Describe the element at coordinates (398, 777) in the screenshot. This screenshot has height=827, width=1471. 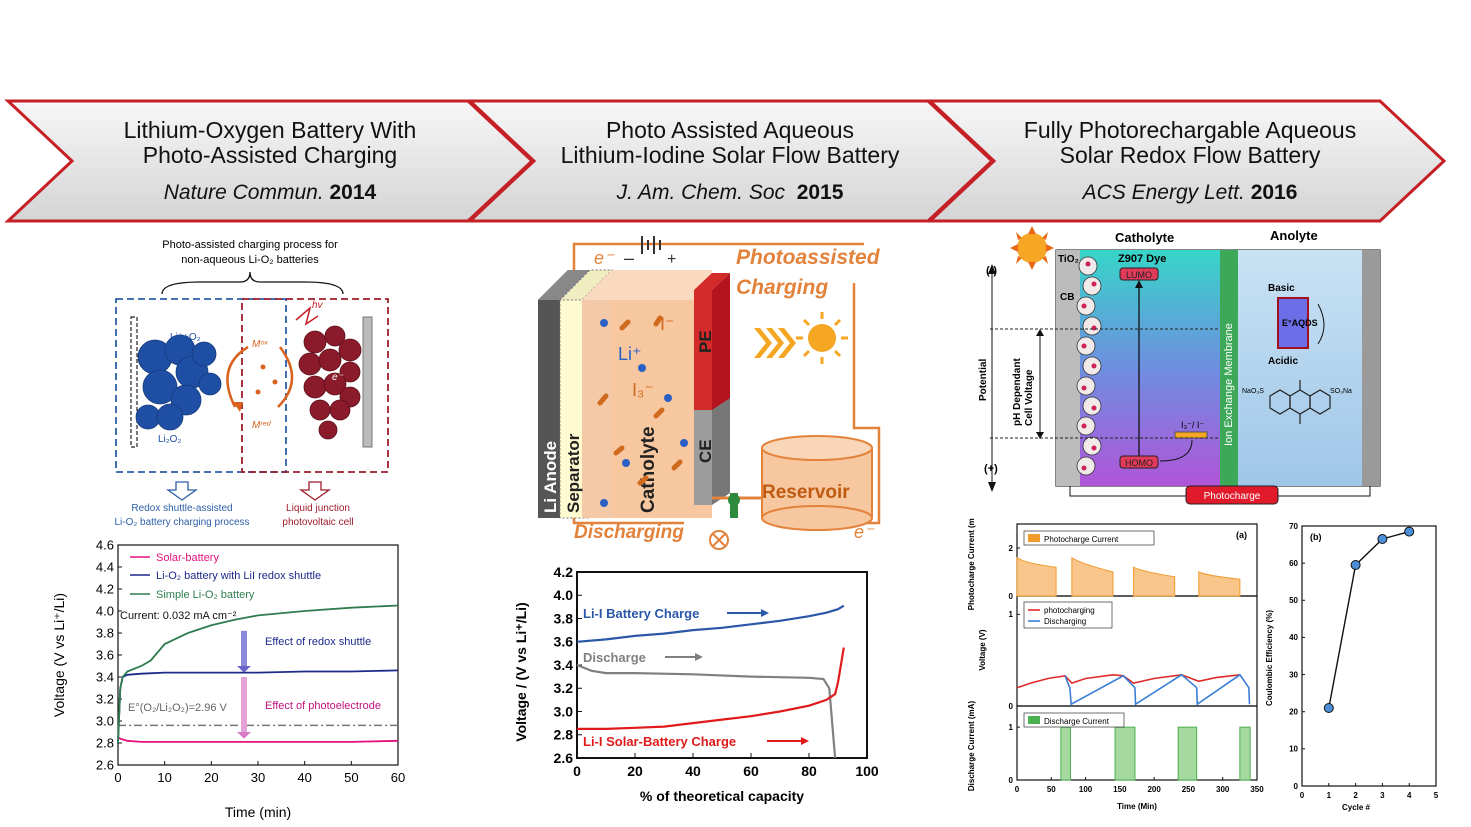
I see `x-tick-label: 60` at that location.